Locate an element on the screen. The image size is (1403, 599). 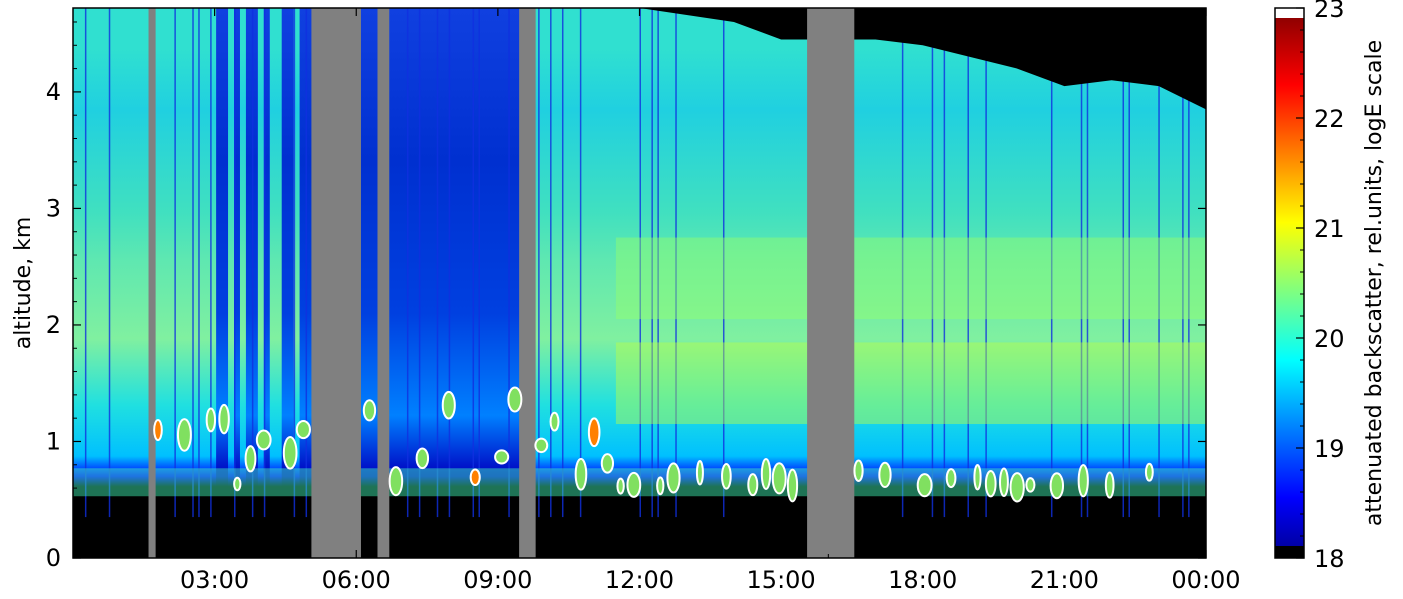
x-tick-label: 09:00 is located at coordinates (497, 580).